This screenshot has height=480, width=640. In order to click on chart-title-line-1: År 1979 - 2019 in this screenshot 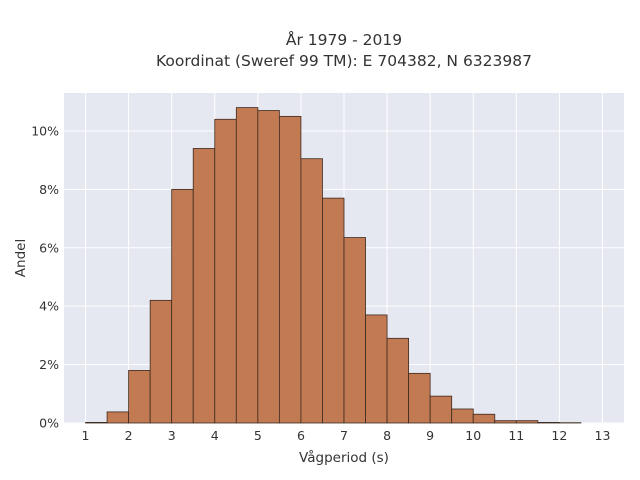, I will do `click(344, 39)`.